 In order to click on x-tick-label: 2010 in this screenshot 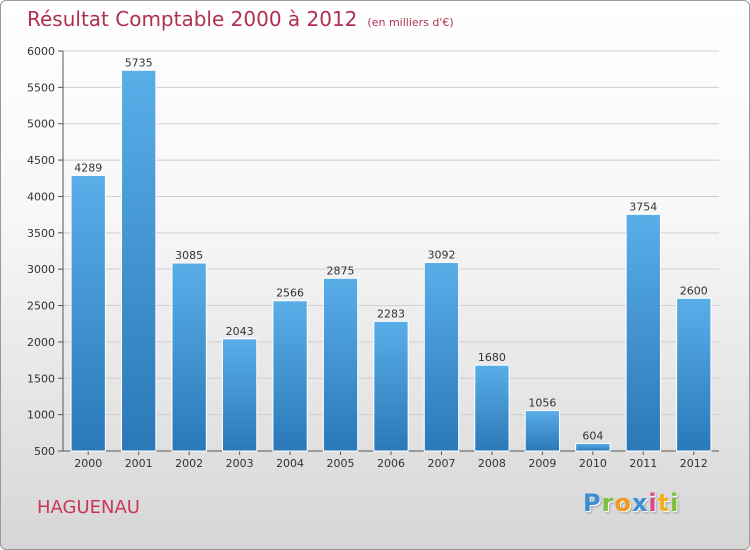, I will do `click(593, 463)`.